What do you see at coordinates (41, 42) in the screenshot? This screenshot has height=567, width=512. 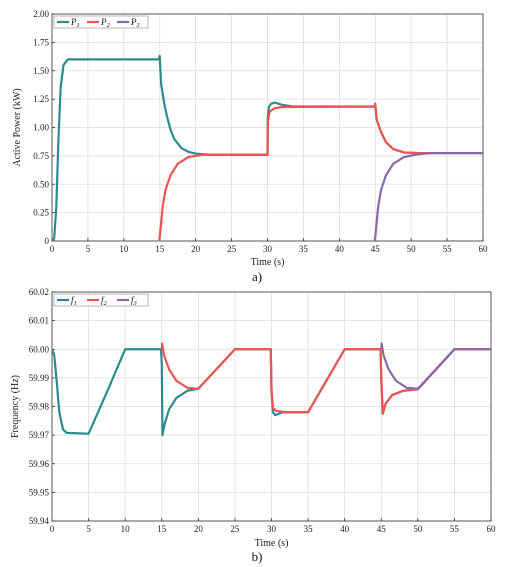 I see `y-tick-label: 1.75` at bounding box center [41, 42].